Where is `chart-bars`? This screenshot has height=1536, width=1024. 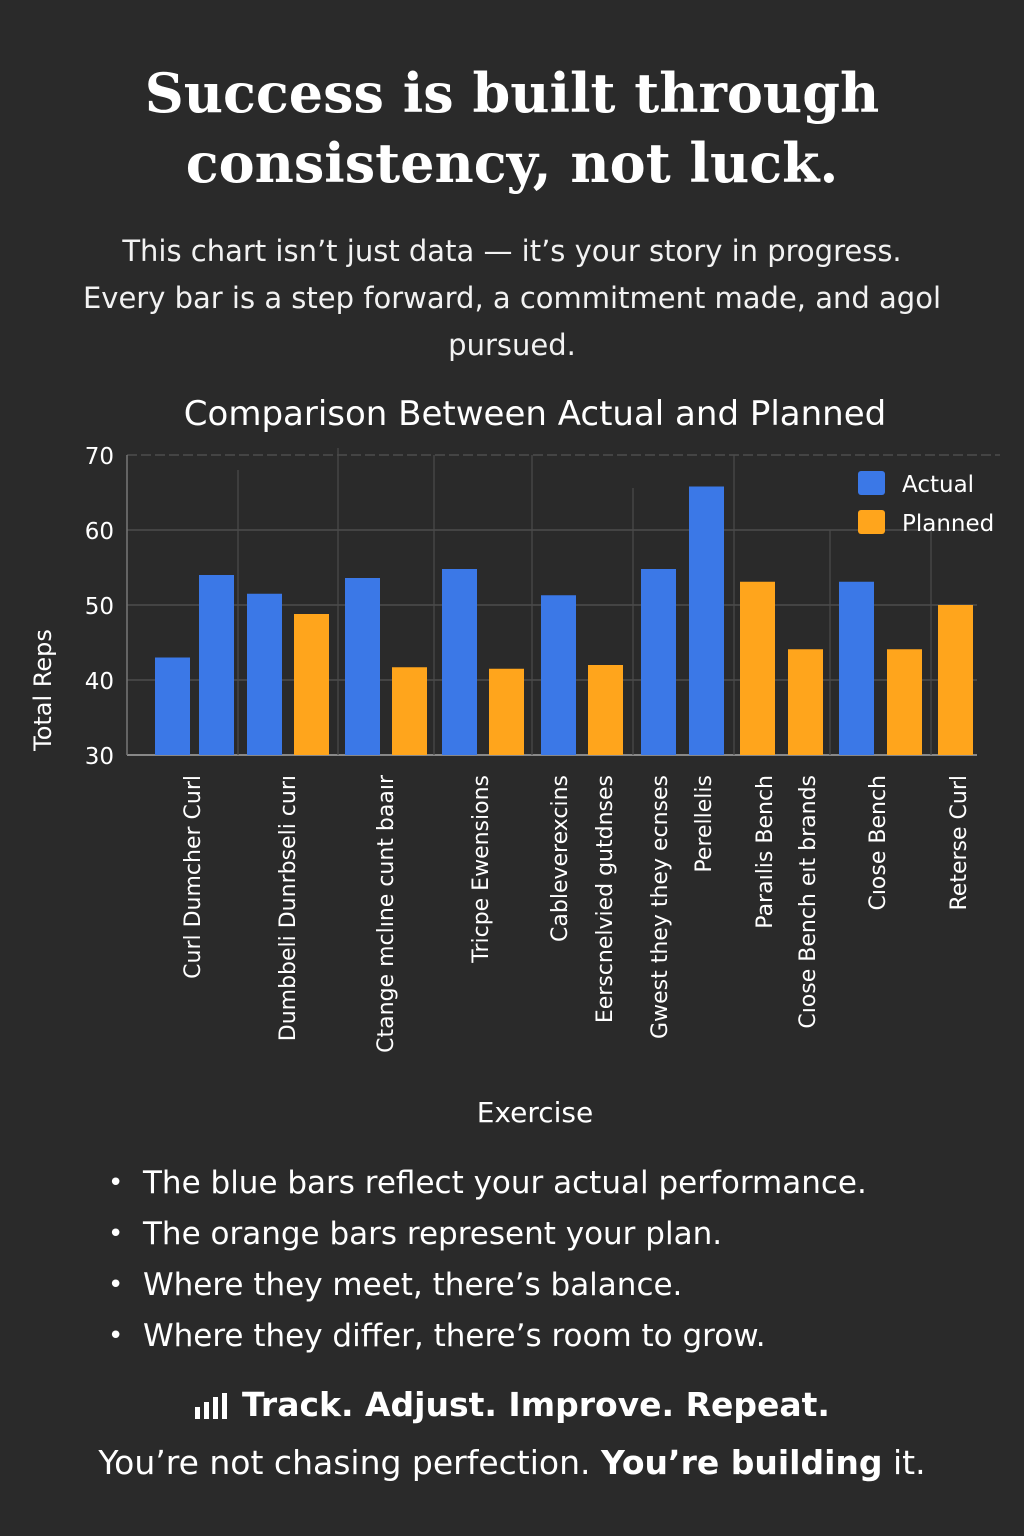
chart-bars is located at coordinates (564, 620).